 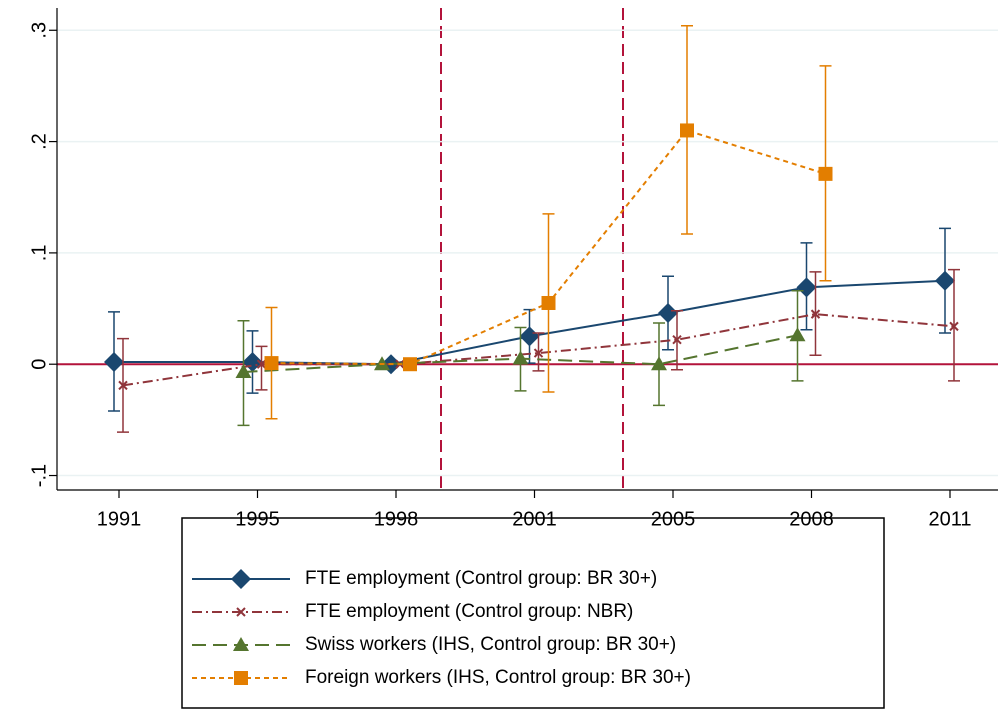 What do you see at coordinates (469, 611) in the screenshot?
I see `legend-label: FTE employment (Control group: NBR)` at bounding box center [469, 611].